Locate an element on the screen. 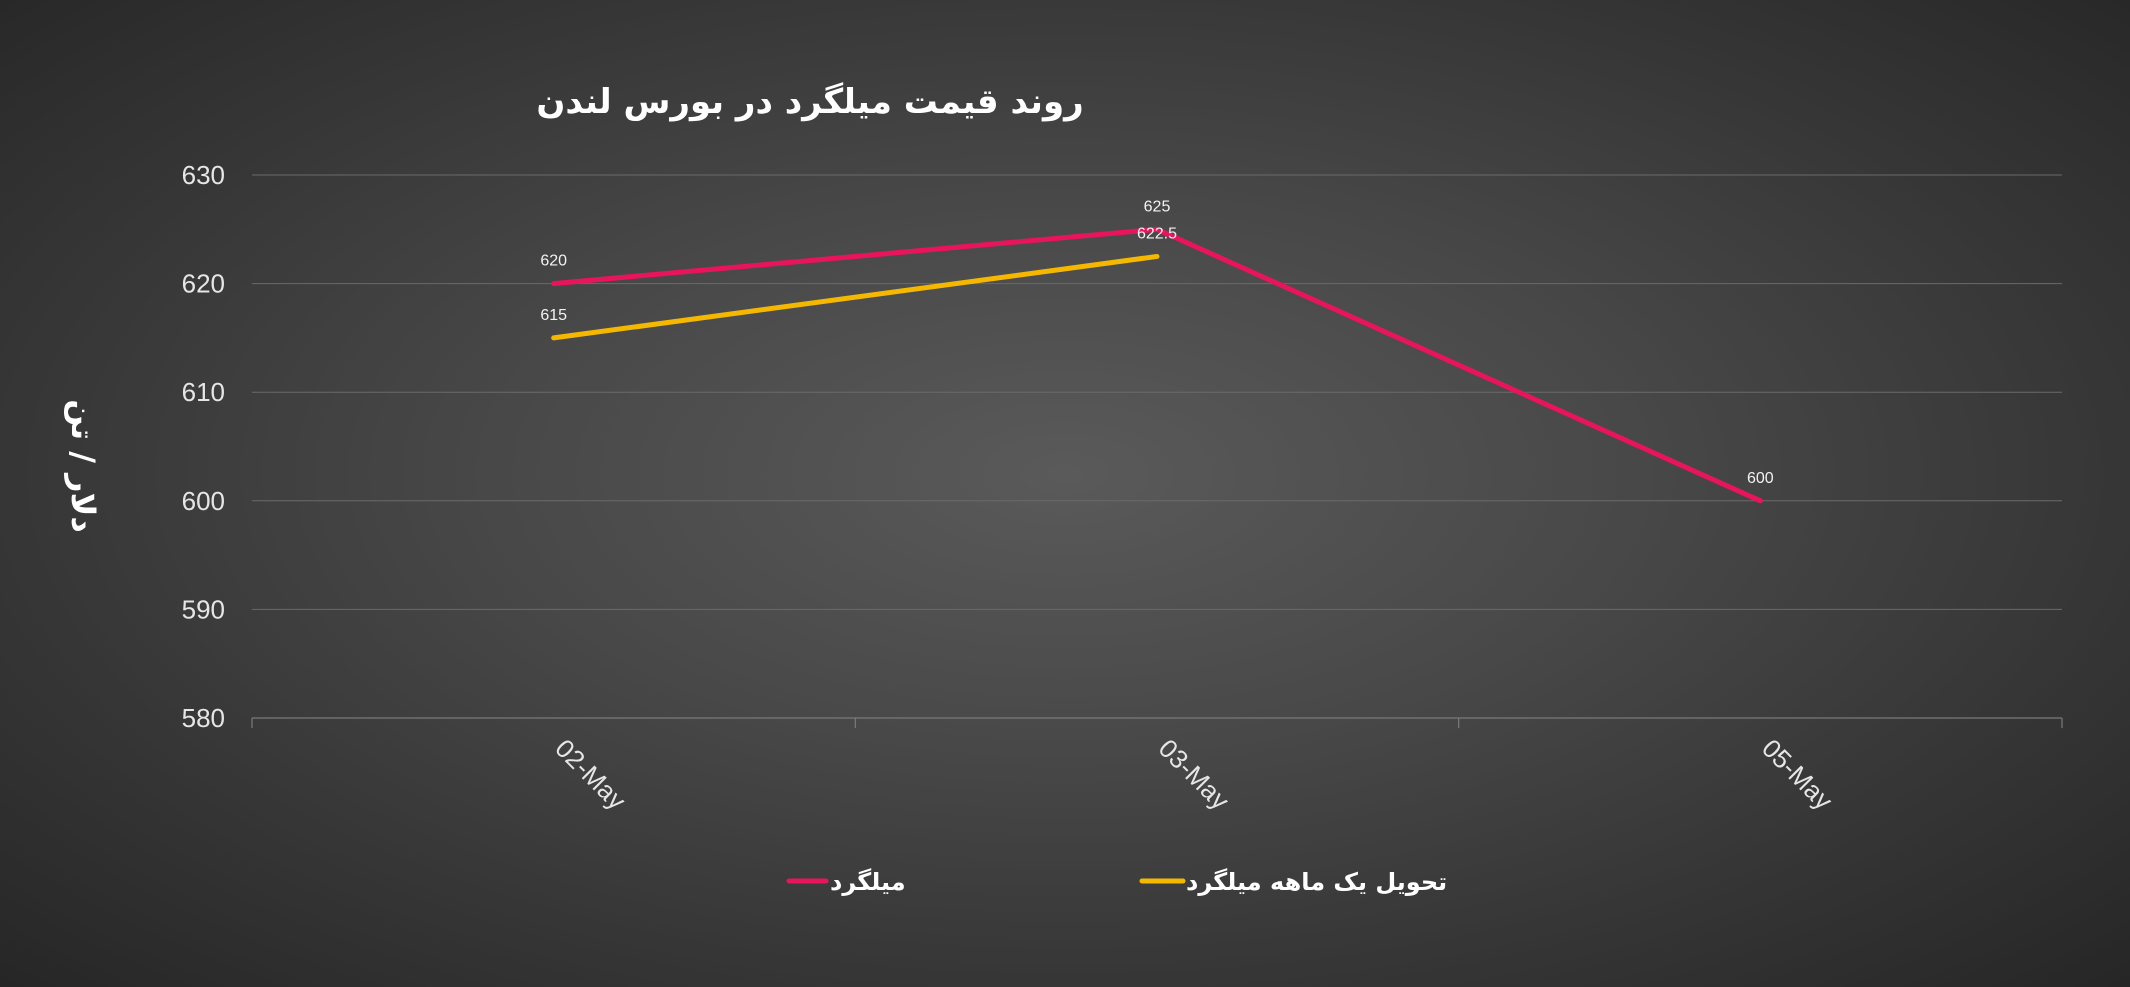 This screenshot has height=987, width=2130. data-label: 622.5 is located at coordinates (1157, 233).